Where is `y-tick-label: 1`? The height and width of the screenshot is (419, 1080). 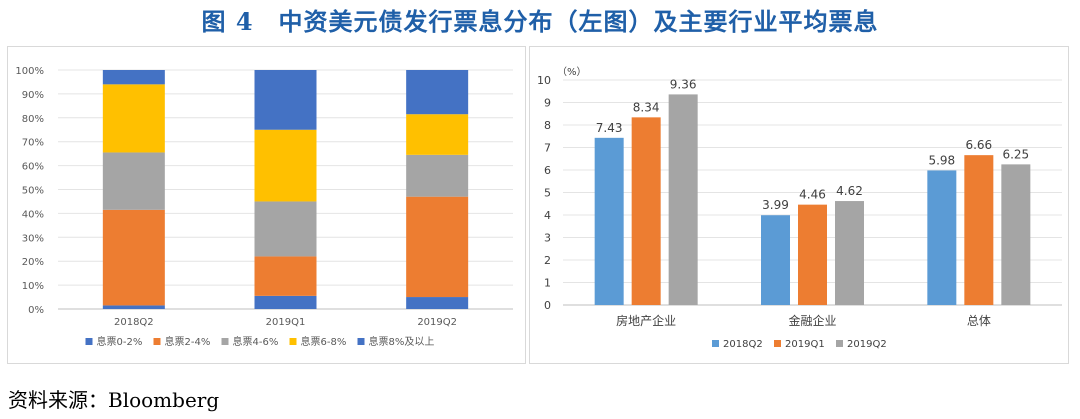
y-tick-label: 1 is located at coordinates (547, 283).